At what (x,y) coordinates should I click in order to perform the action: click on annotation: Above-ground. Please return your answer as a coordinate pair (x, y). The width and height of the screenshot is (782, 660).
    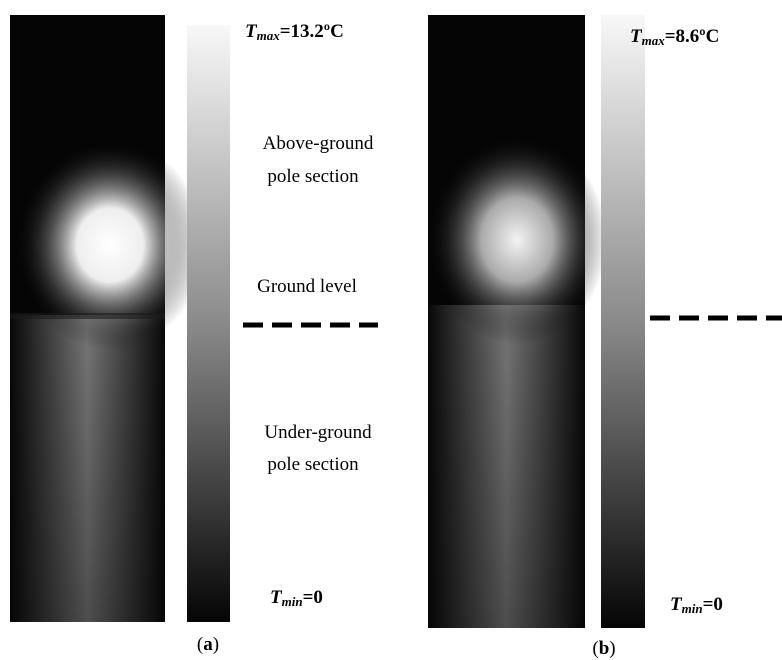
    Looking at the image, I should click on (318, 143).